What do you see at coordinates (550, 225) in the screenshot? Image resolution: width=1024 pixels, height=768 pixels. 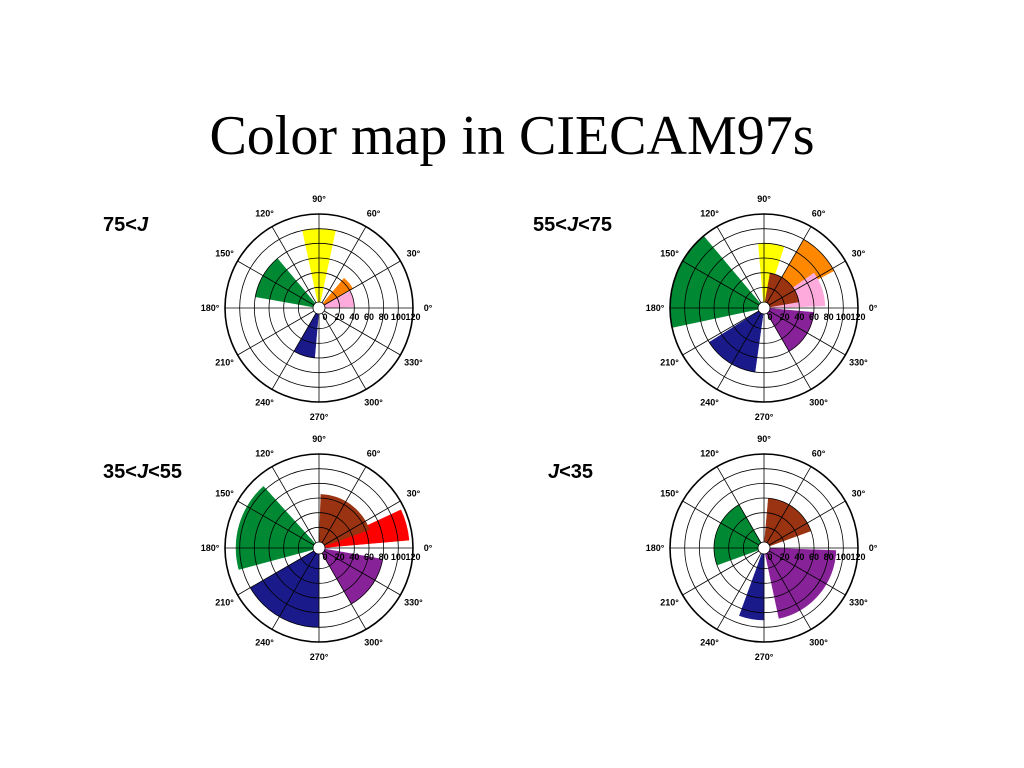 I see `label-prefix: 55<` at bounding box center [550, 225].